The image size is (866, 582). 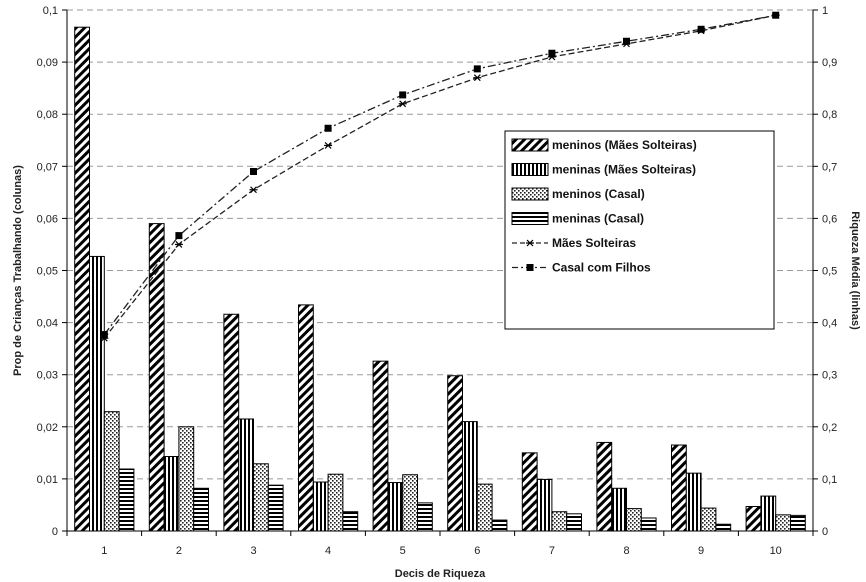 What do you see at coordinates (47, 324) in the screenshot?
I see `y-tick-label: 0,04` at bounding box center [47, 324].